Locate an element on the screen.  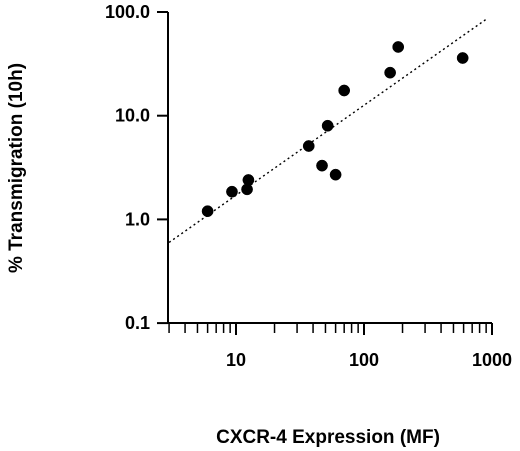
x-axis-title: CXCR-4 Expression (MF) is located at coordinates (328, 437).